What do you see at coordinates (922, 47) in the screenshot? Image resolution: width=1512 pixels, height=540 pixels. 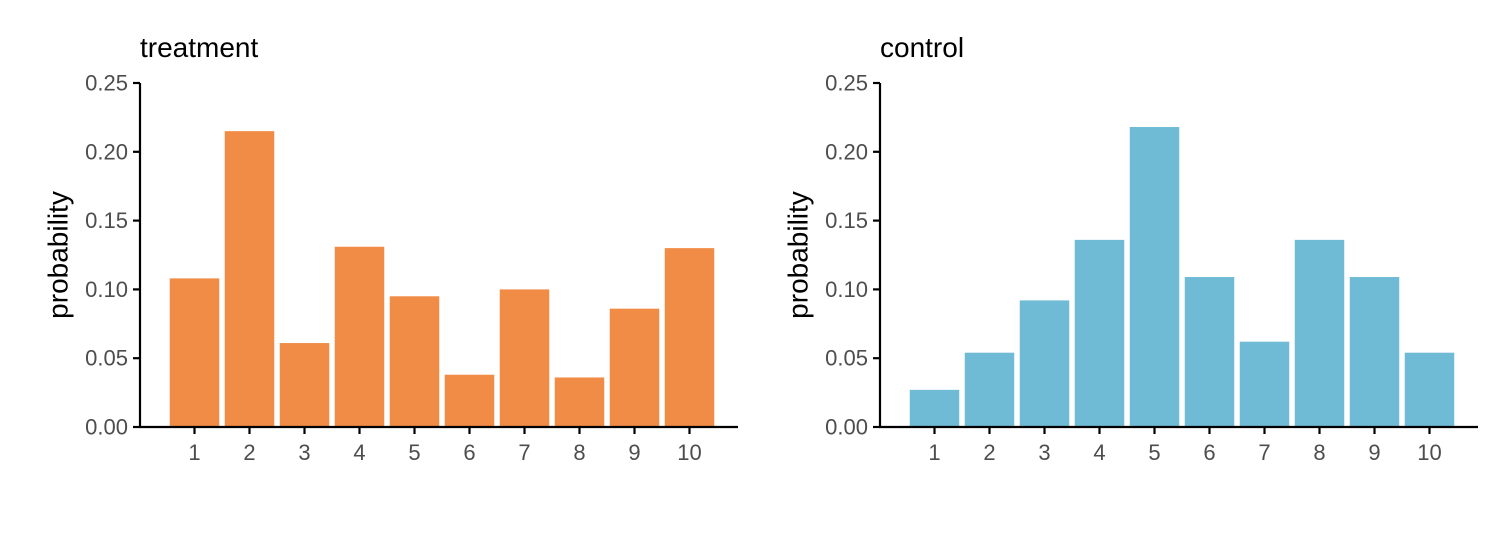 I see `panel-title: control` at bounding box center [922, 47].